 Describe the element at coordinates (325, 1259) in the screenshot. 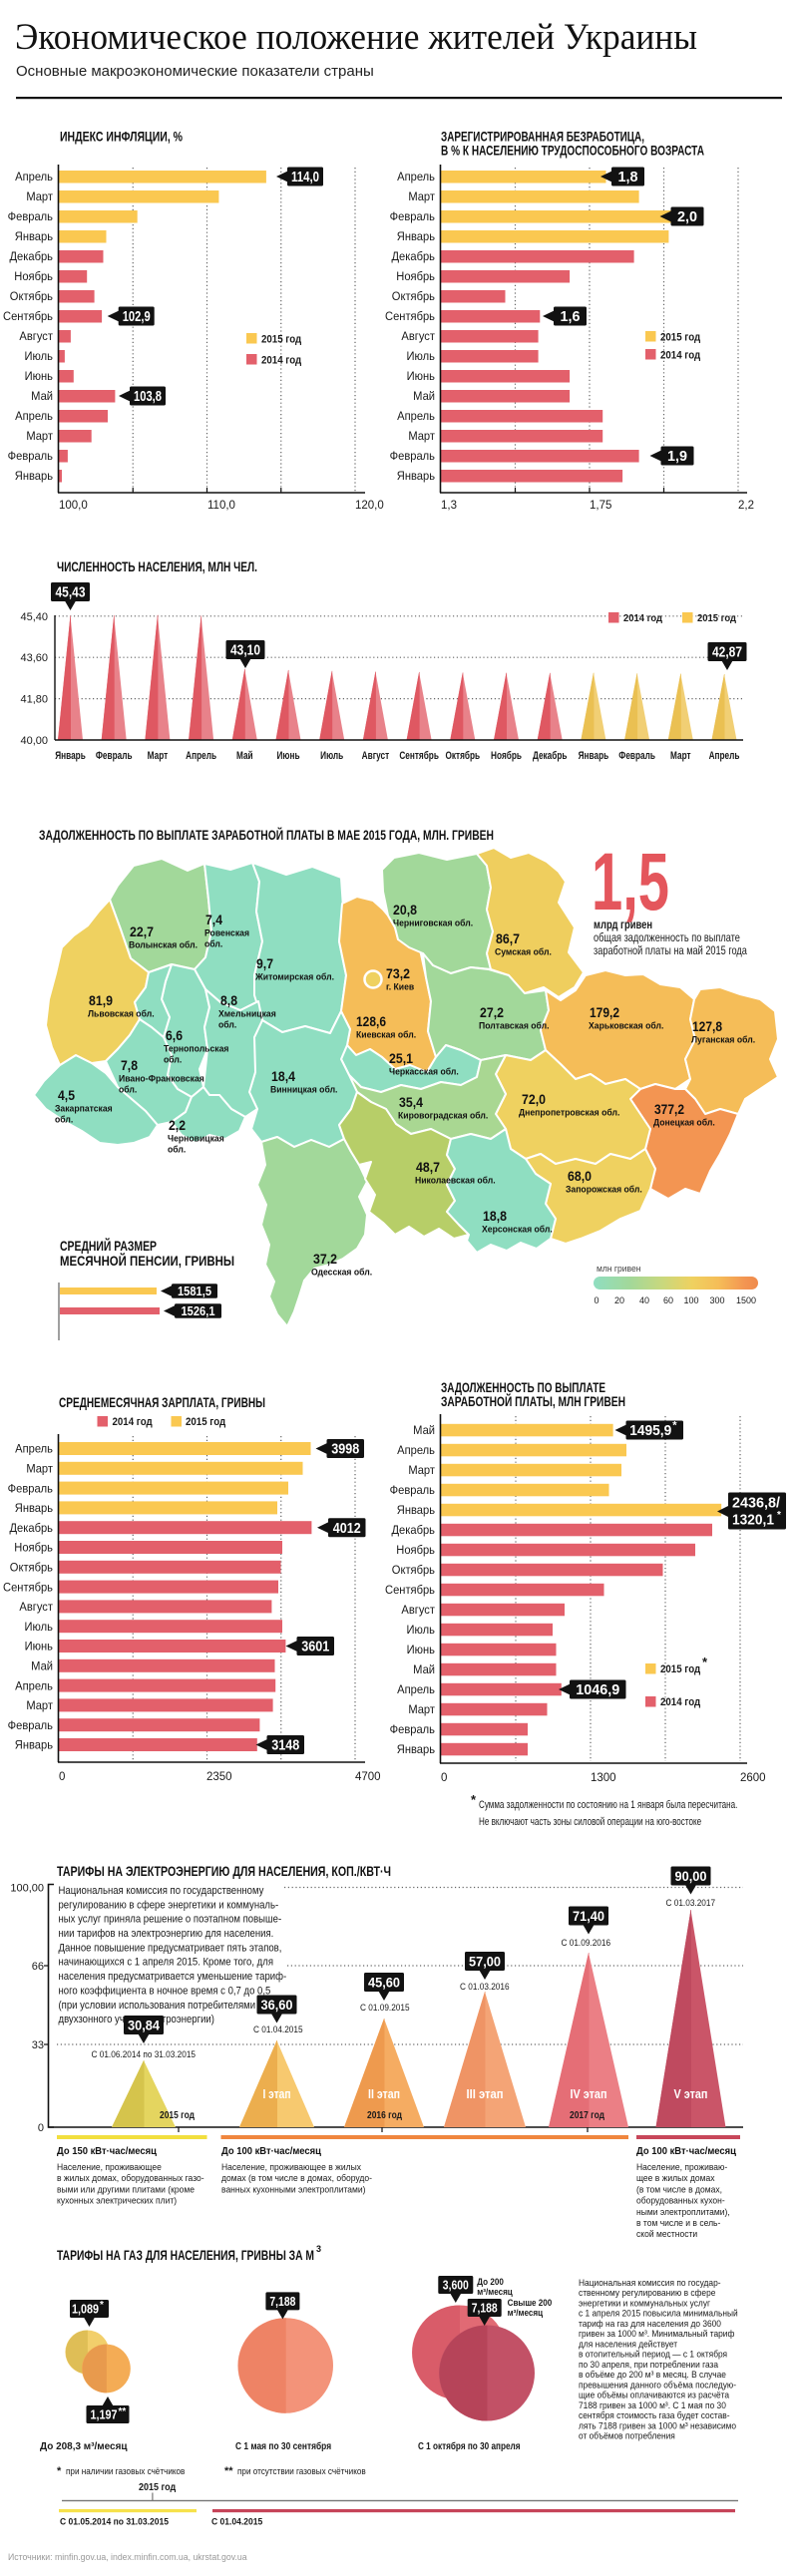

I see `svg-text: 37,2` at that location.